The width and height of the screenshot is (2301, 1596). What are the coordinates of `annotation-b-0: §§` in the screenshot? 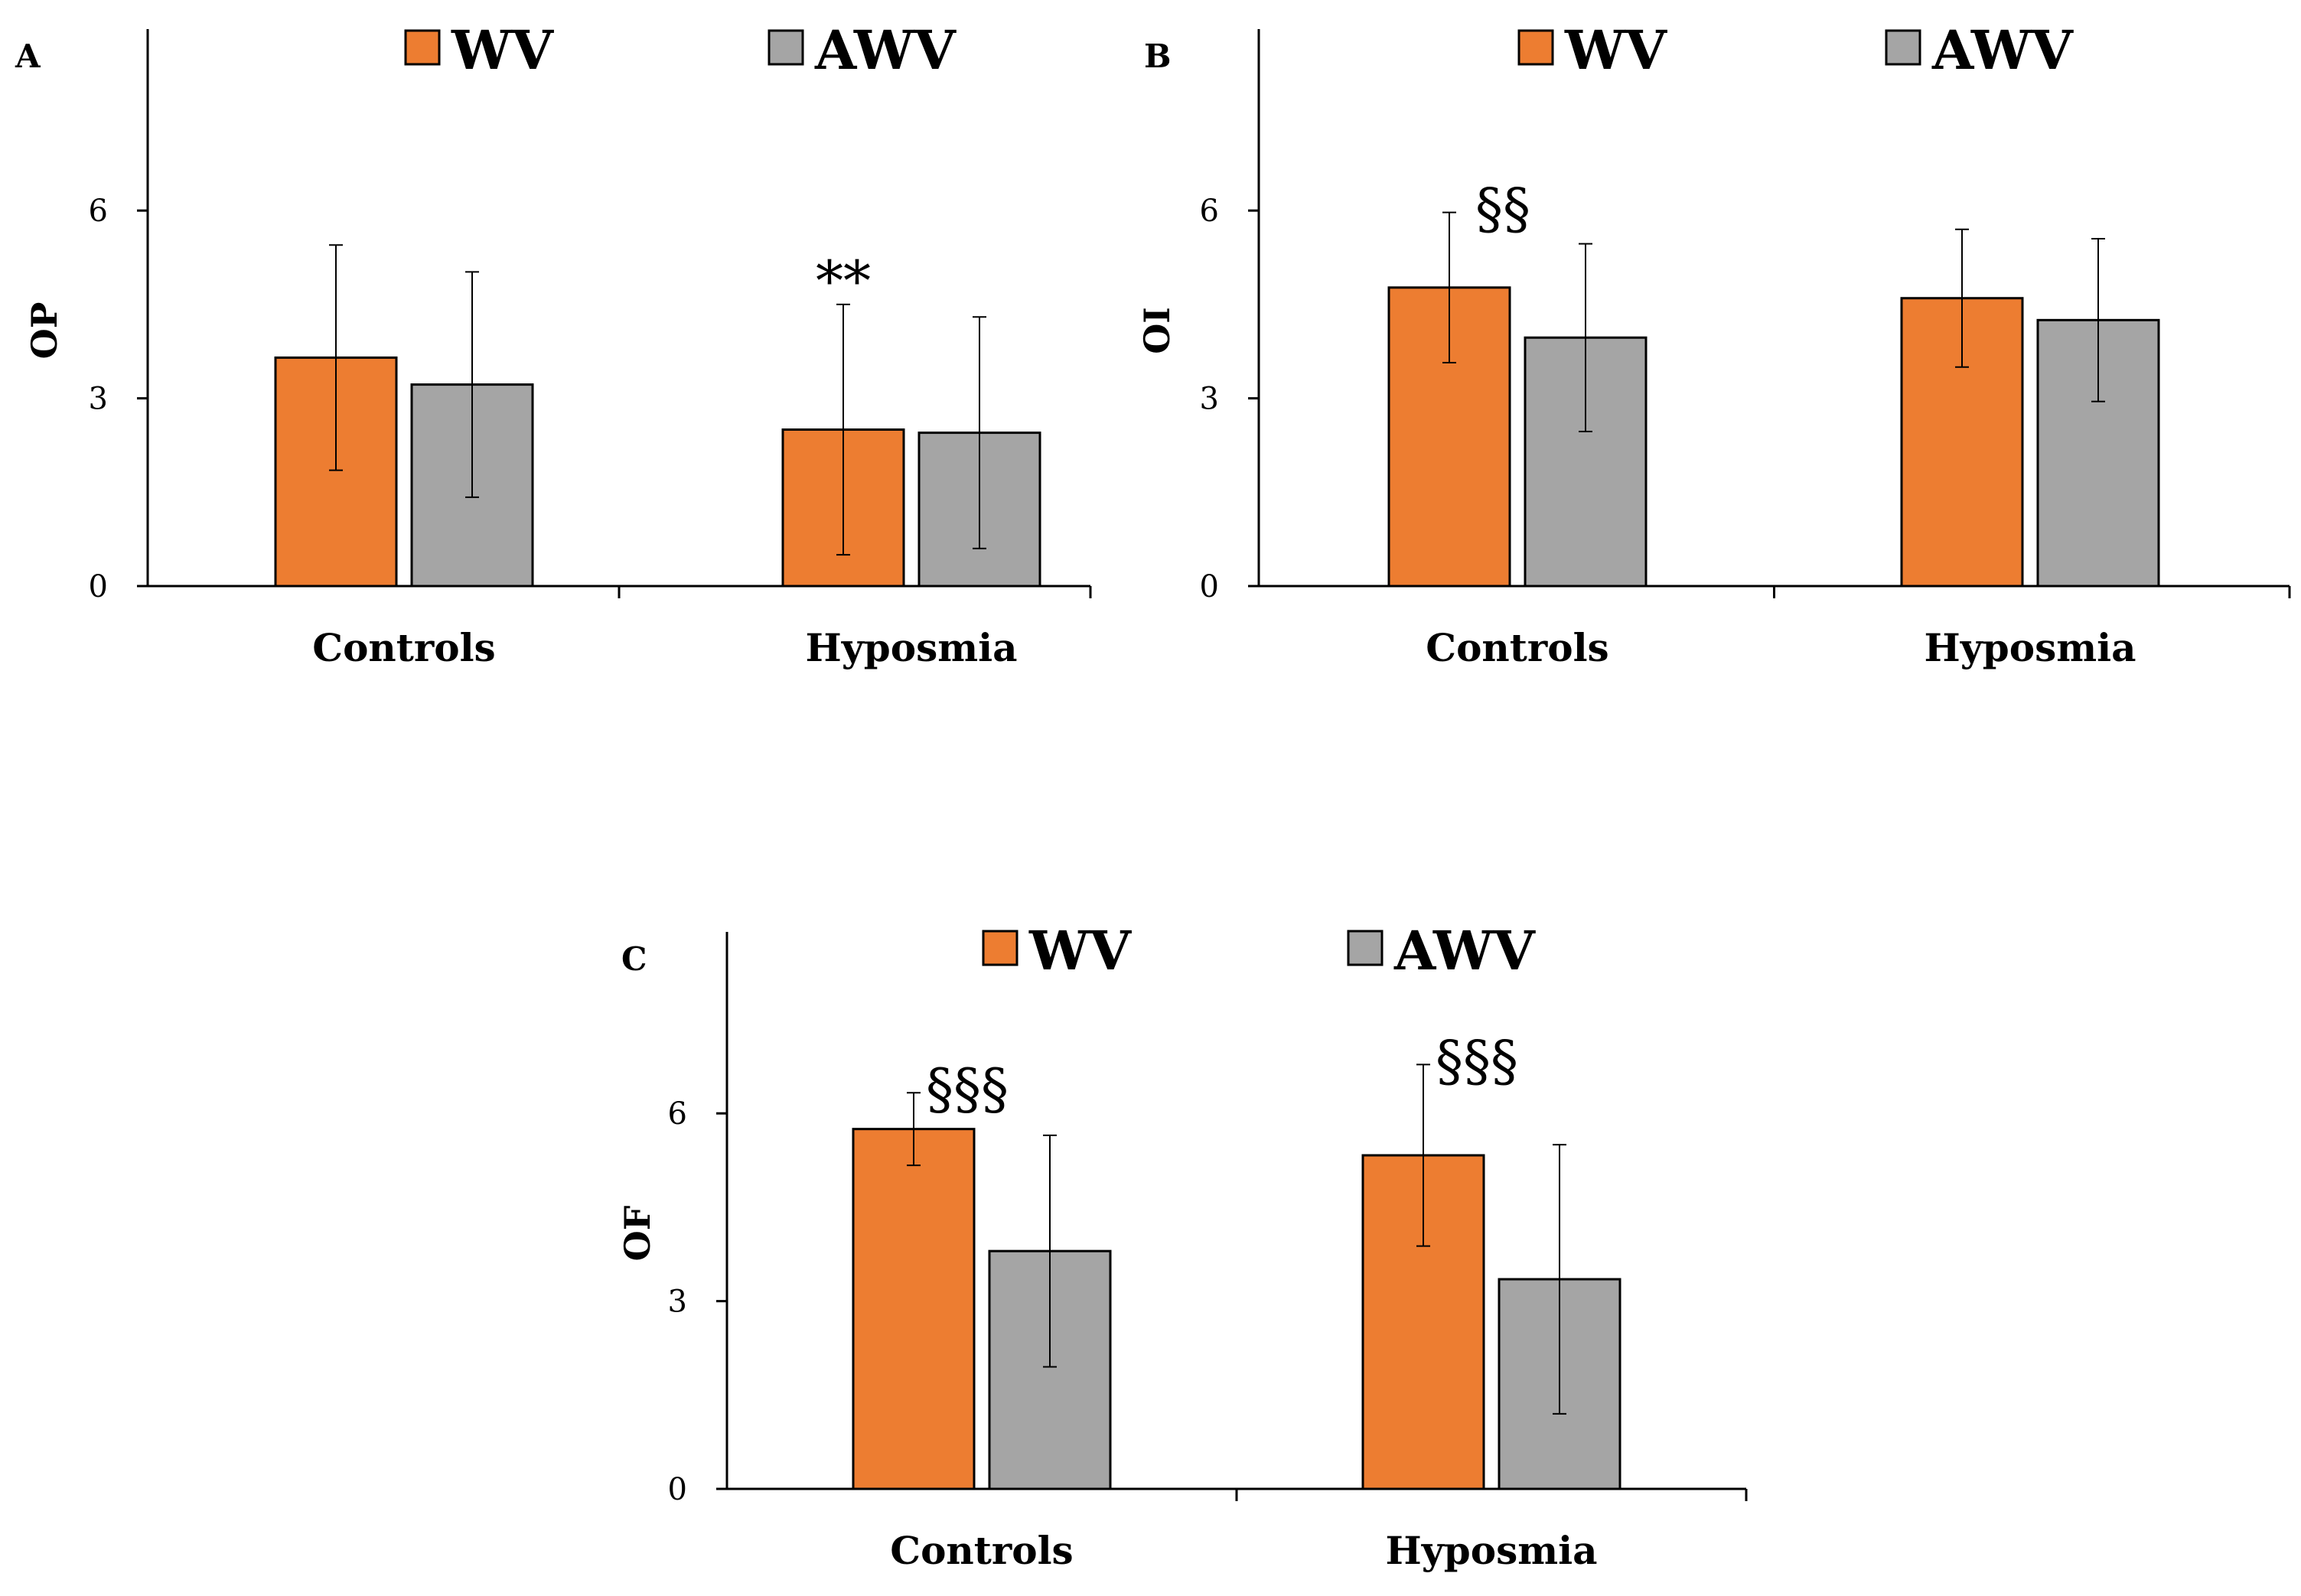 It's located at (1502, 209).